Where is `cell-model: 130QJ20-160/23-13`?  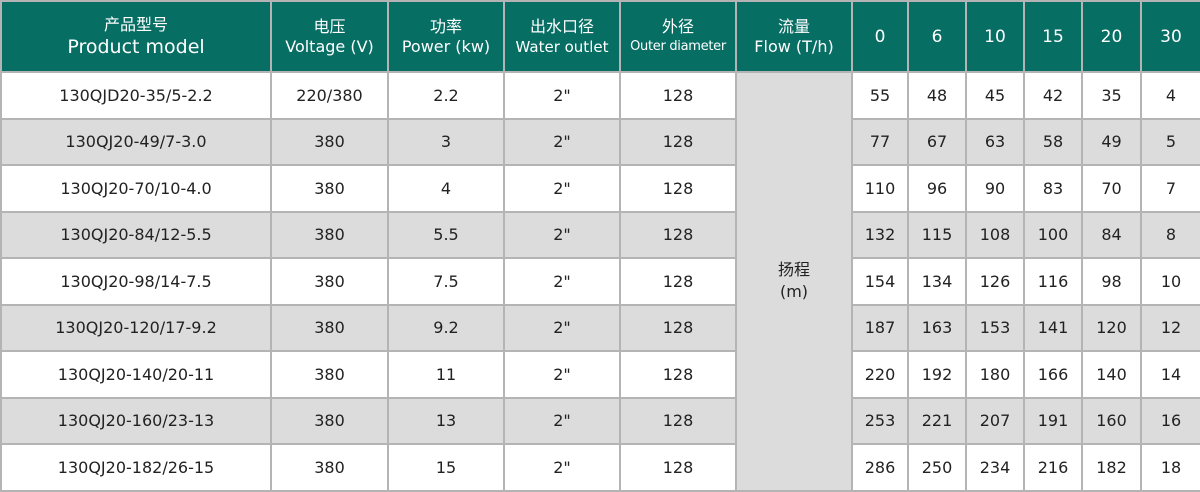
cell-model: 130QJ20-160/23-13 is located at coordinates (136, 420).